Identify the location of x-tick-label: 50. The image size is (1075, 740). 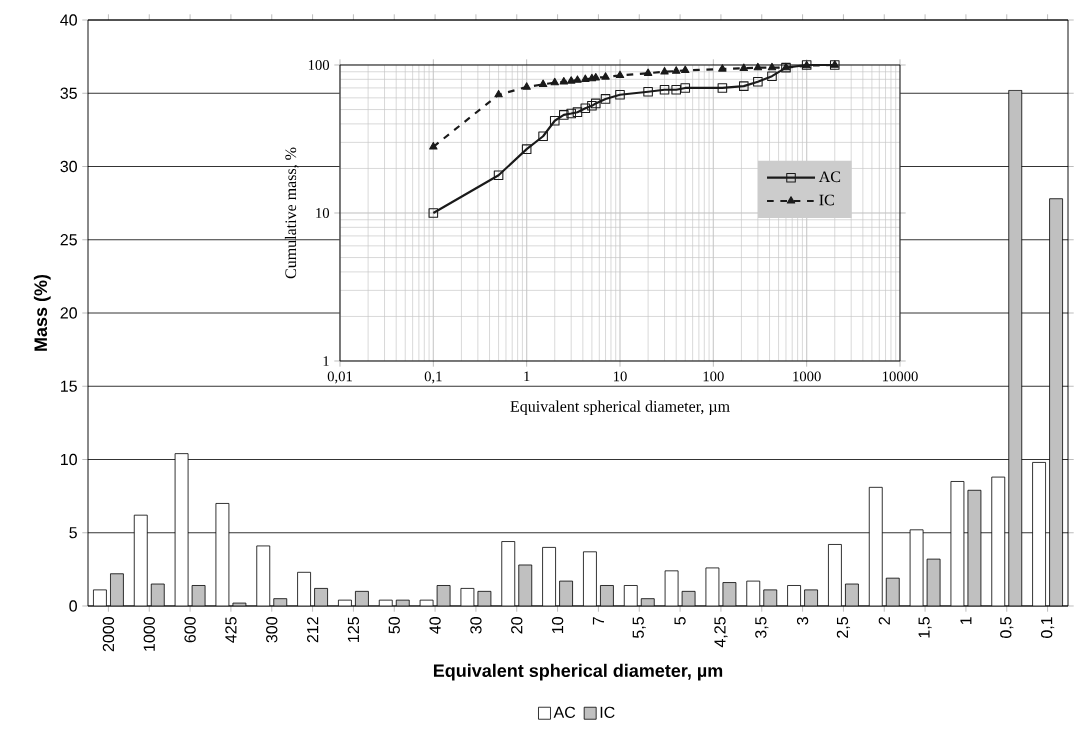
(394, 625).